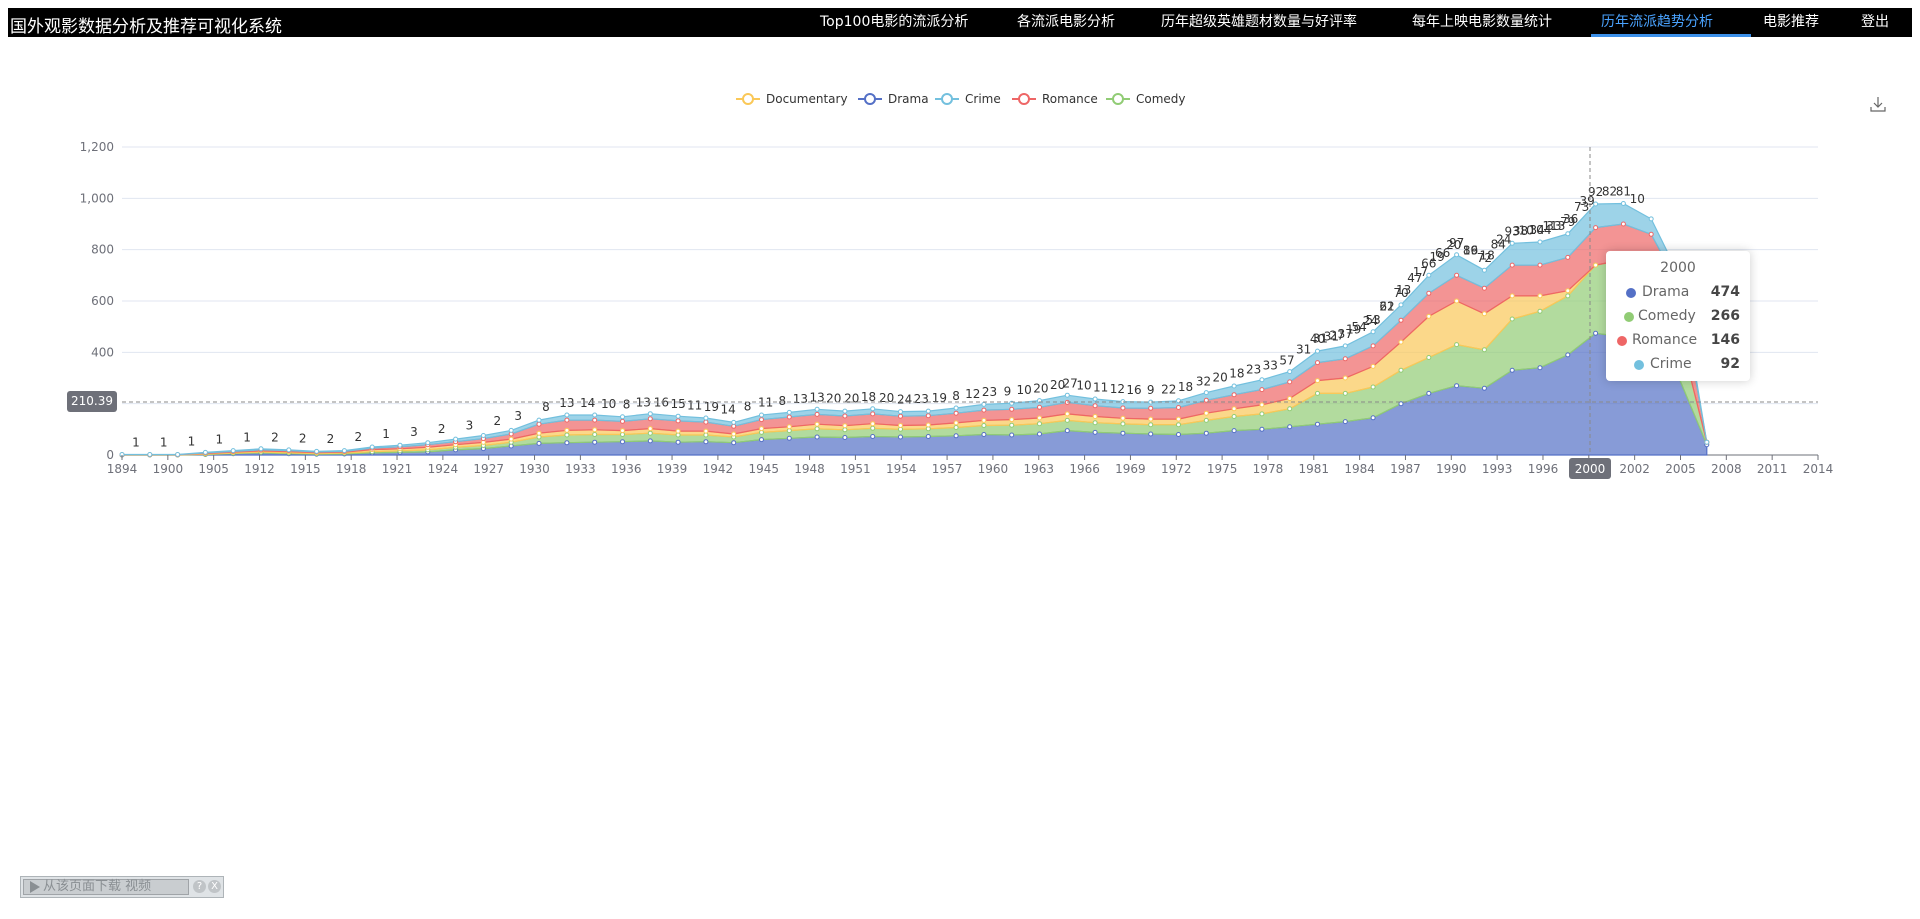 The height and width of the screenshot is (919, 1920). I want to click on x-tick-label: 1942, so click(718, 469).